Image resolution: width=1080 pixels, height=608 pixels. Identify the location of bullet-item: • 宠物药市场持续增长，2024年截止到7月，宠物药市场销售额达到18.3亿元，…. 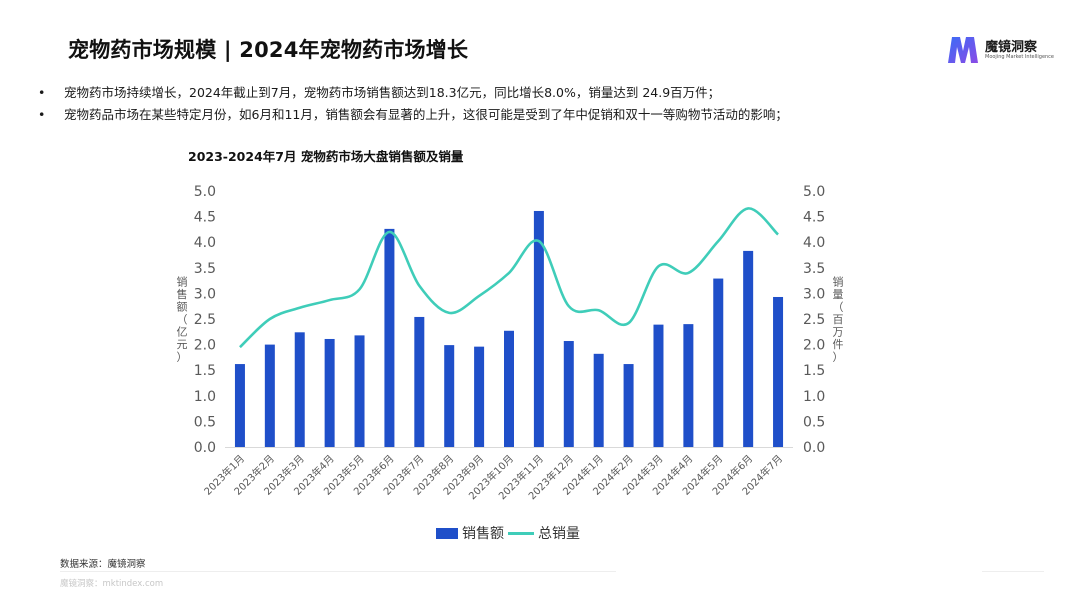
(553, 93).